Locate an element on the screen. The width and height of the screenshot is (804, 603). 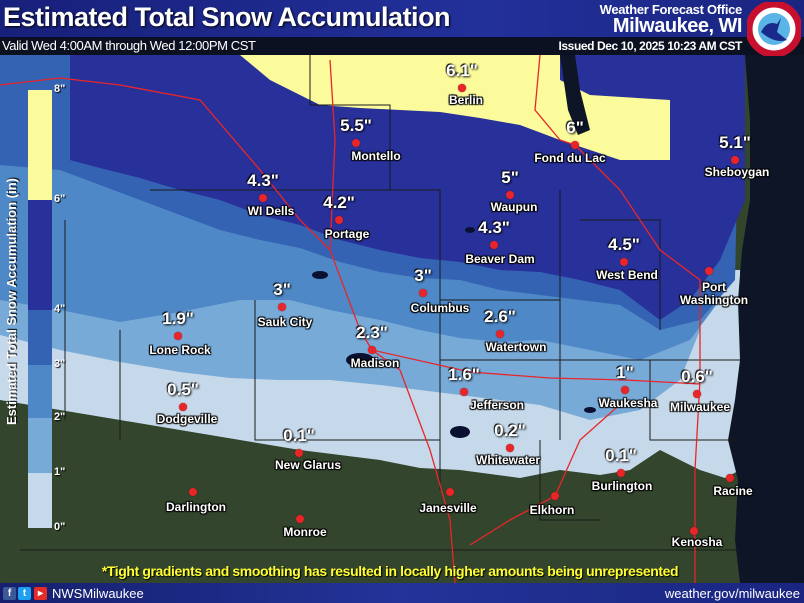
snow-amount-label: 6" is located at coordinates (575, 127).